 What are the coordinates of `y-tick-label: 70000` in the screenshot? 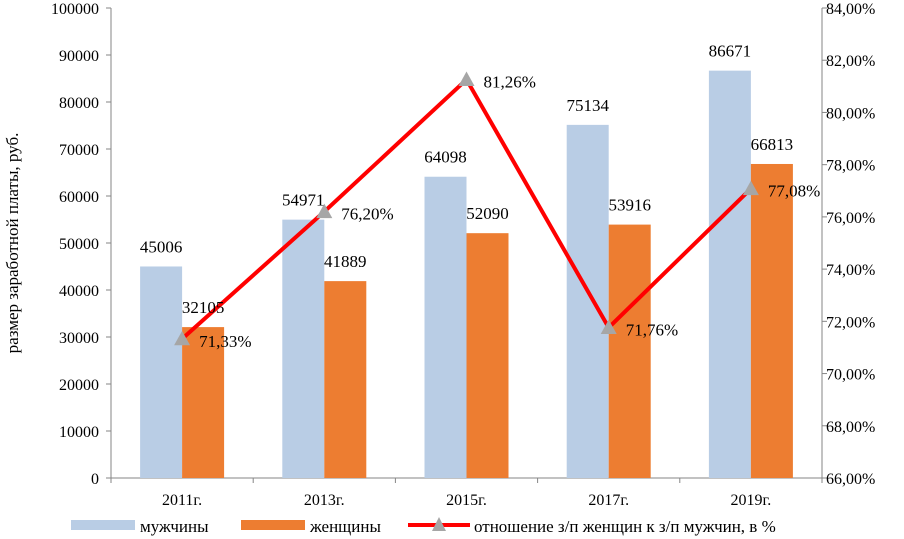 It's located at (79, 150).